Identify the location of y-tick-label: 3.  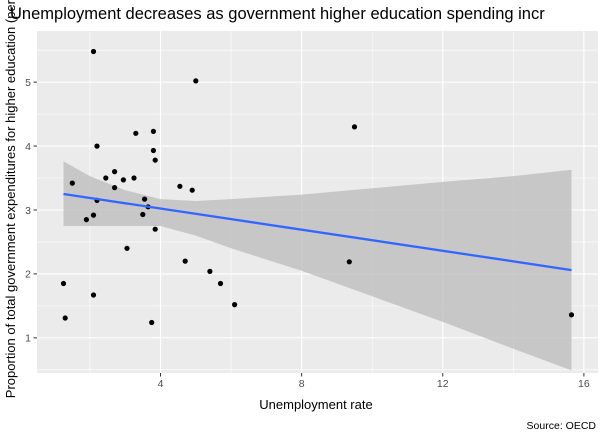
(28, 211).